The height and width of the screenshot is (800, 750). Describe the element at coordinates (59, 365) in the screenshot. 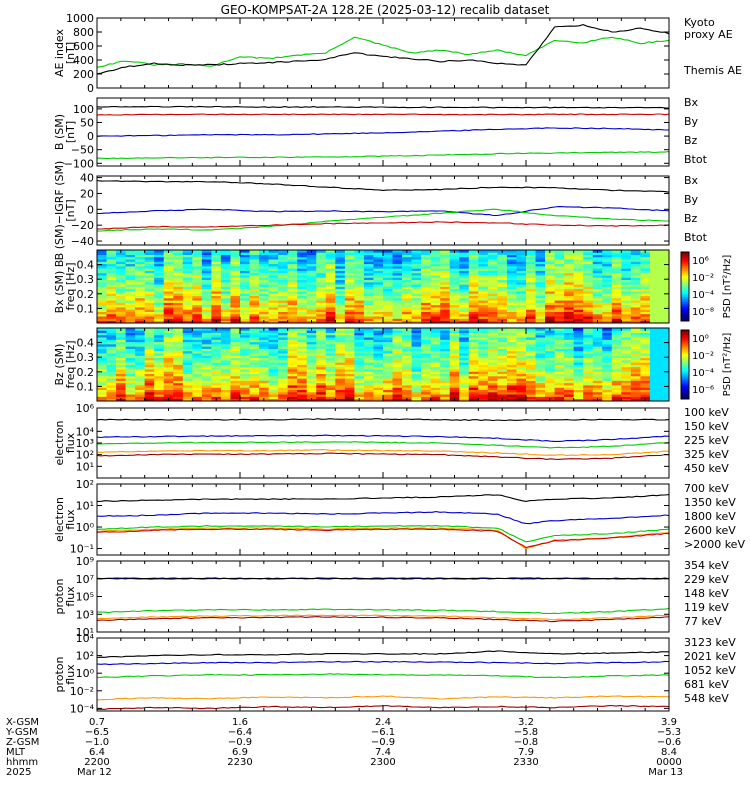

I see `ylabel-bzspec: Bz (SM)` at that location.